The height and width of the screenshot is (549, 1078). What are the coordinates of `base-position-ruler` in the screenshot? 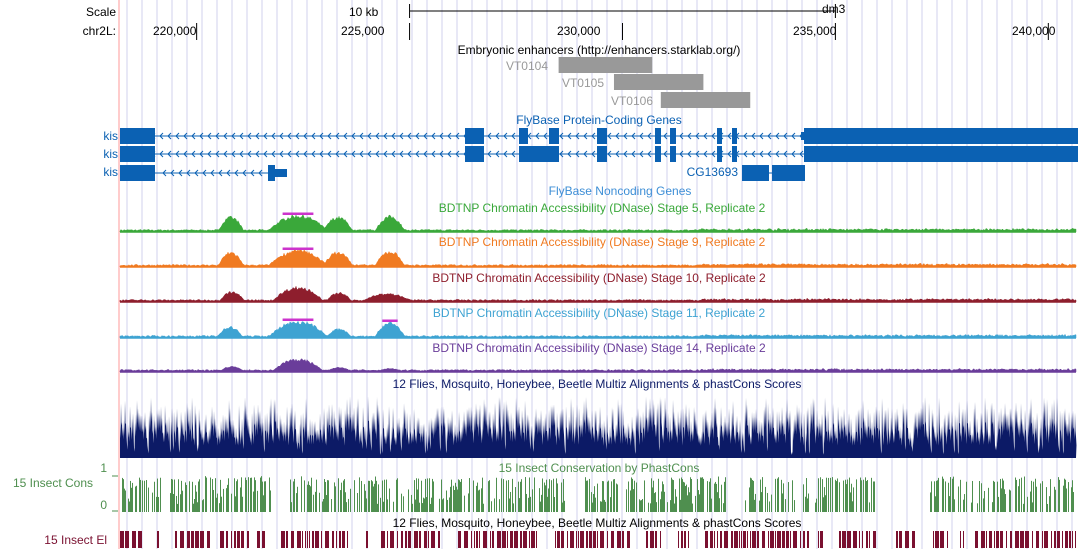 It's located at (622, 22).